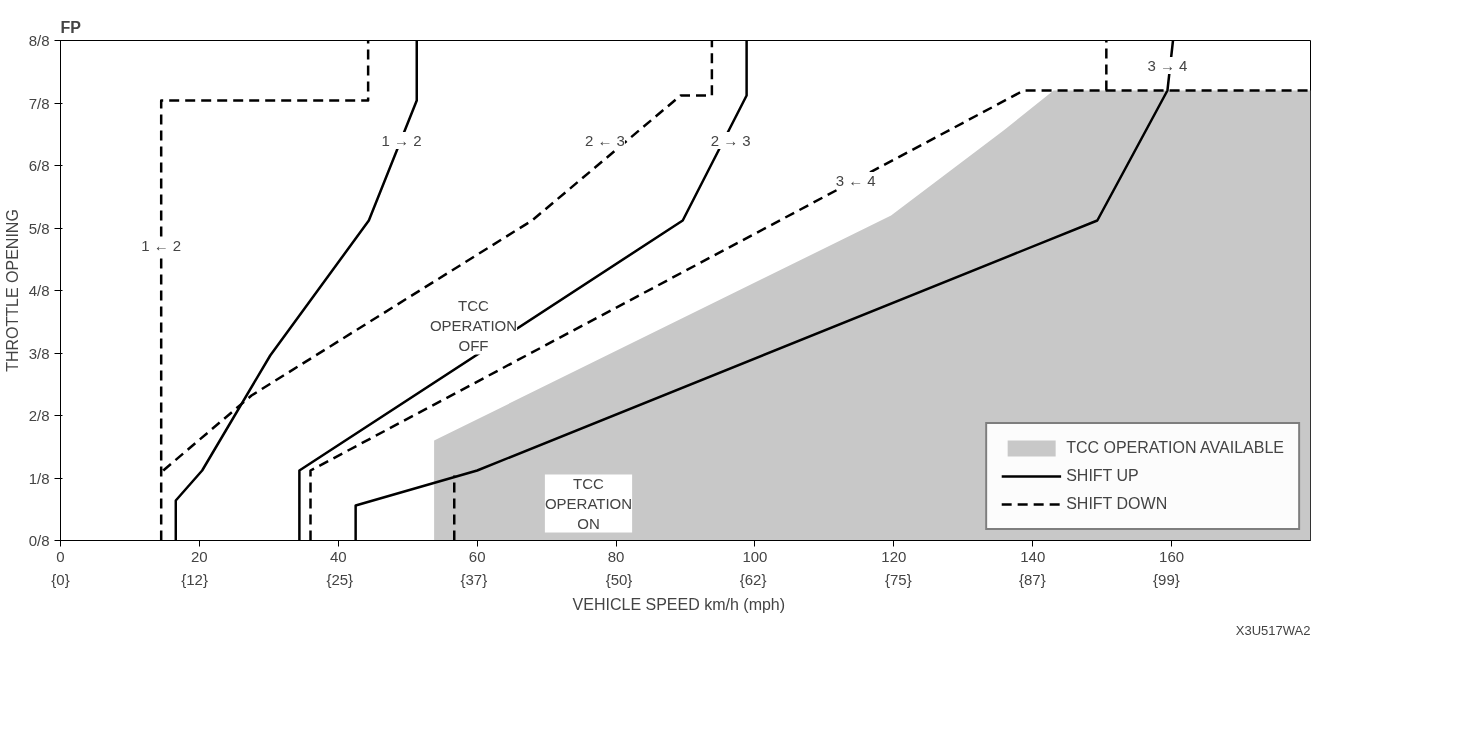 The image size is (1472, 742). Describe the element at coordinates (1117, 504) in the screenshot. I see `legend-label: SHIFT DOWN` at that location.